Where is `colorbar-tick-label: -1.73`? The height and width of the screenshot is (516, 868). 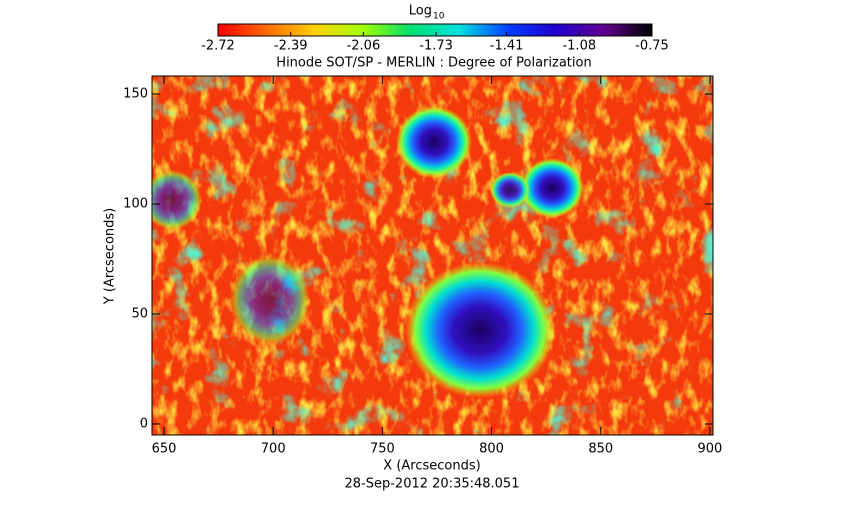 colorbar-tick-label: -1.73 is located at coordinates (436, 46).